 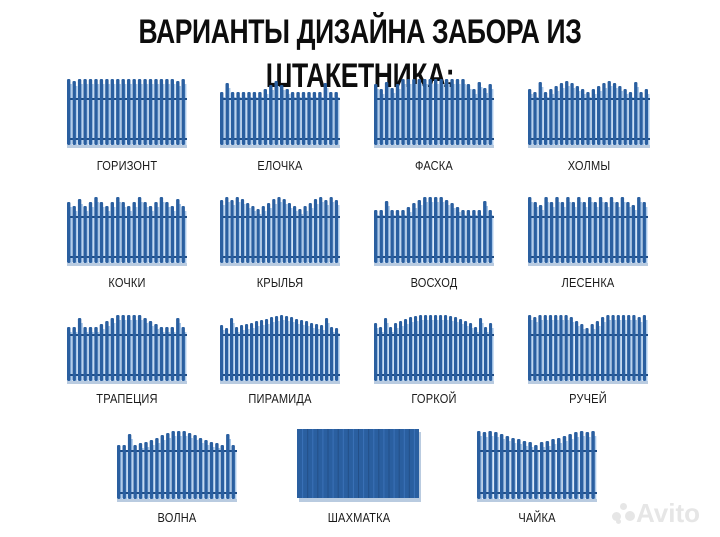 What do you see at coordinates (589, 165) in the screenshot?
I see `fence-design-label: ХОЛМЫ` at bounding box center [589, 165].